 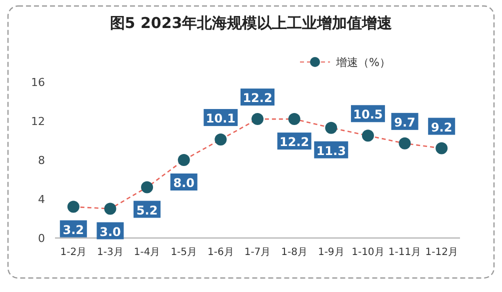 I want to click on y-tick-label: 12, so click(x=38, y=121).